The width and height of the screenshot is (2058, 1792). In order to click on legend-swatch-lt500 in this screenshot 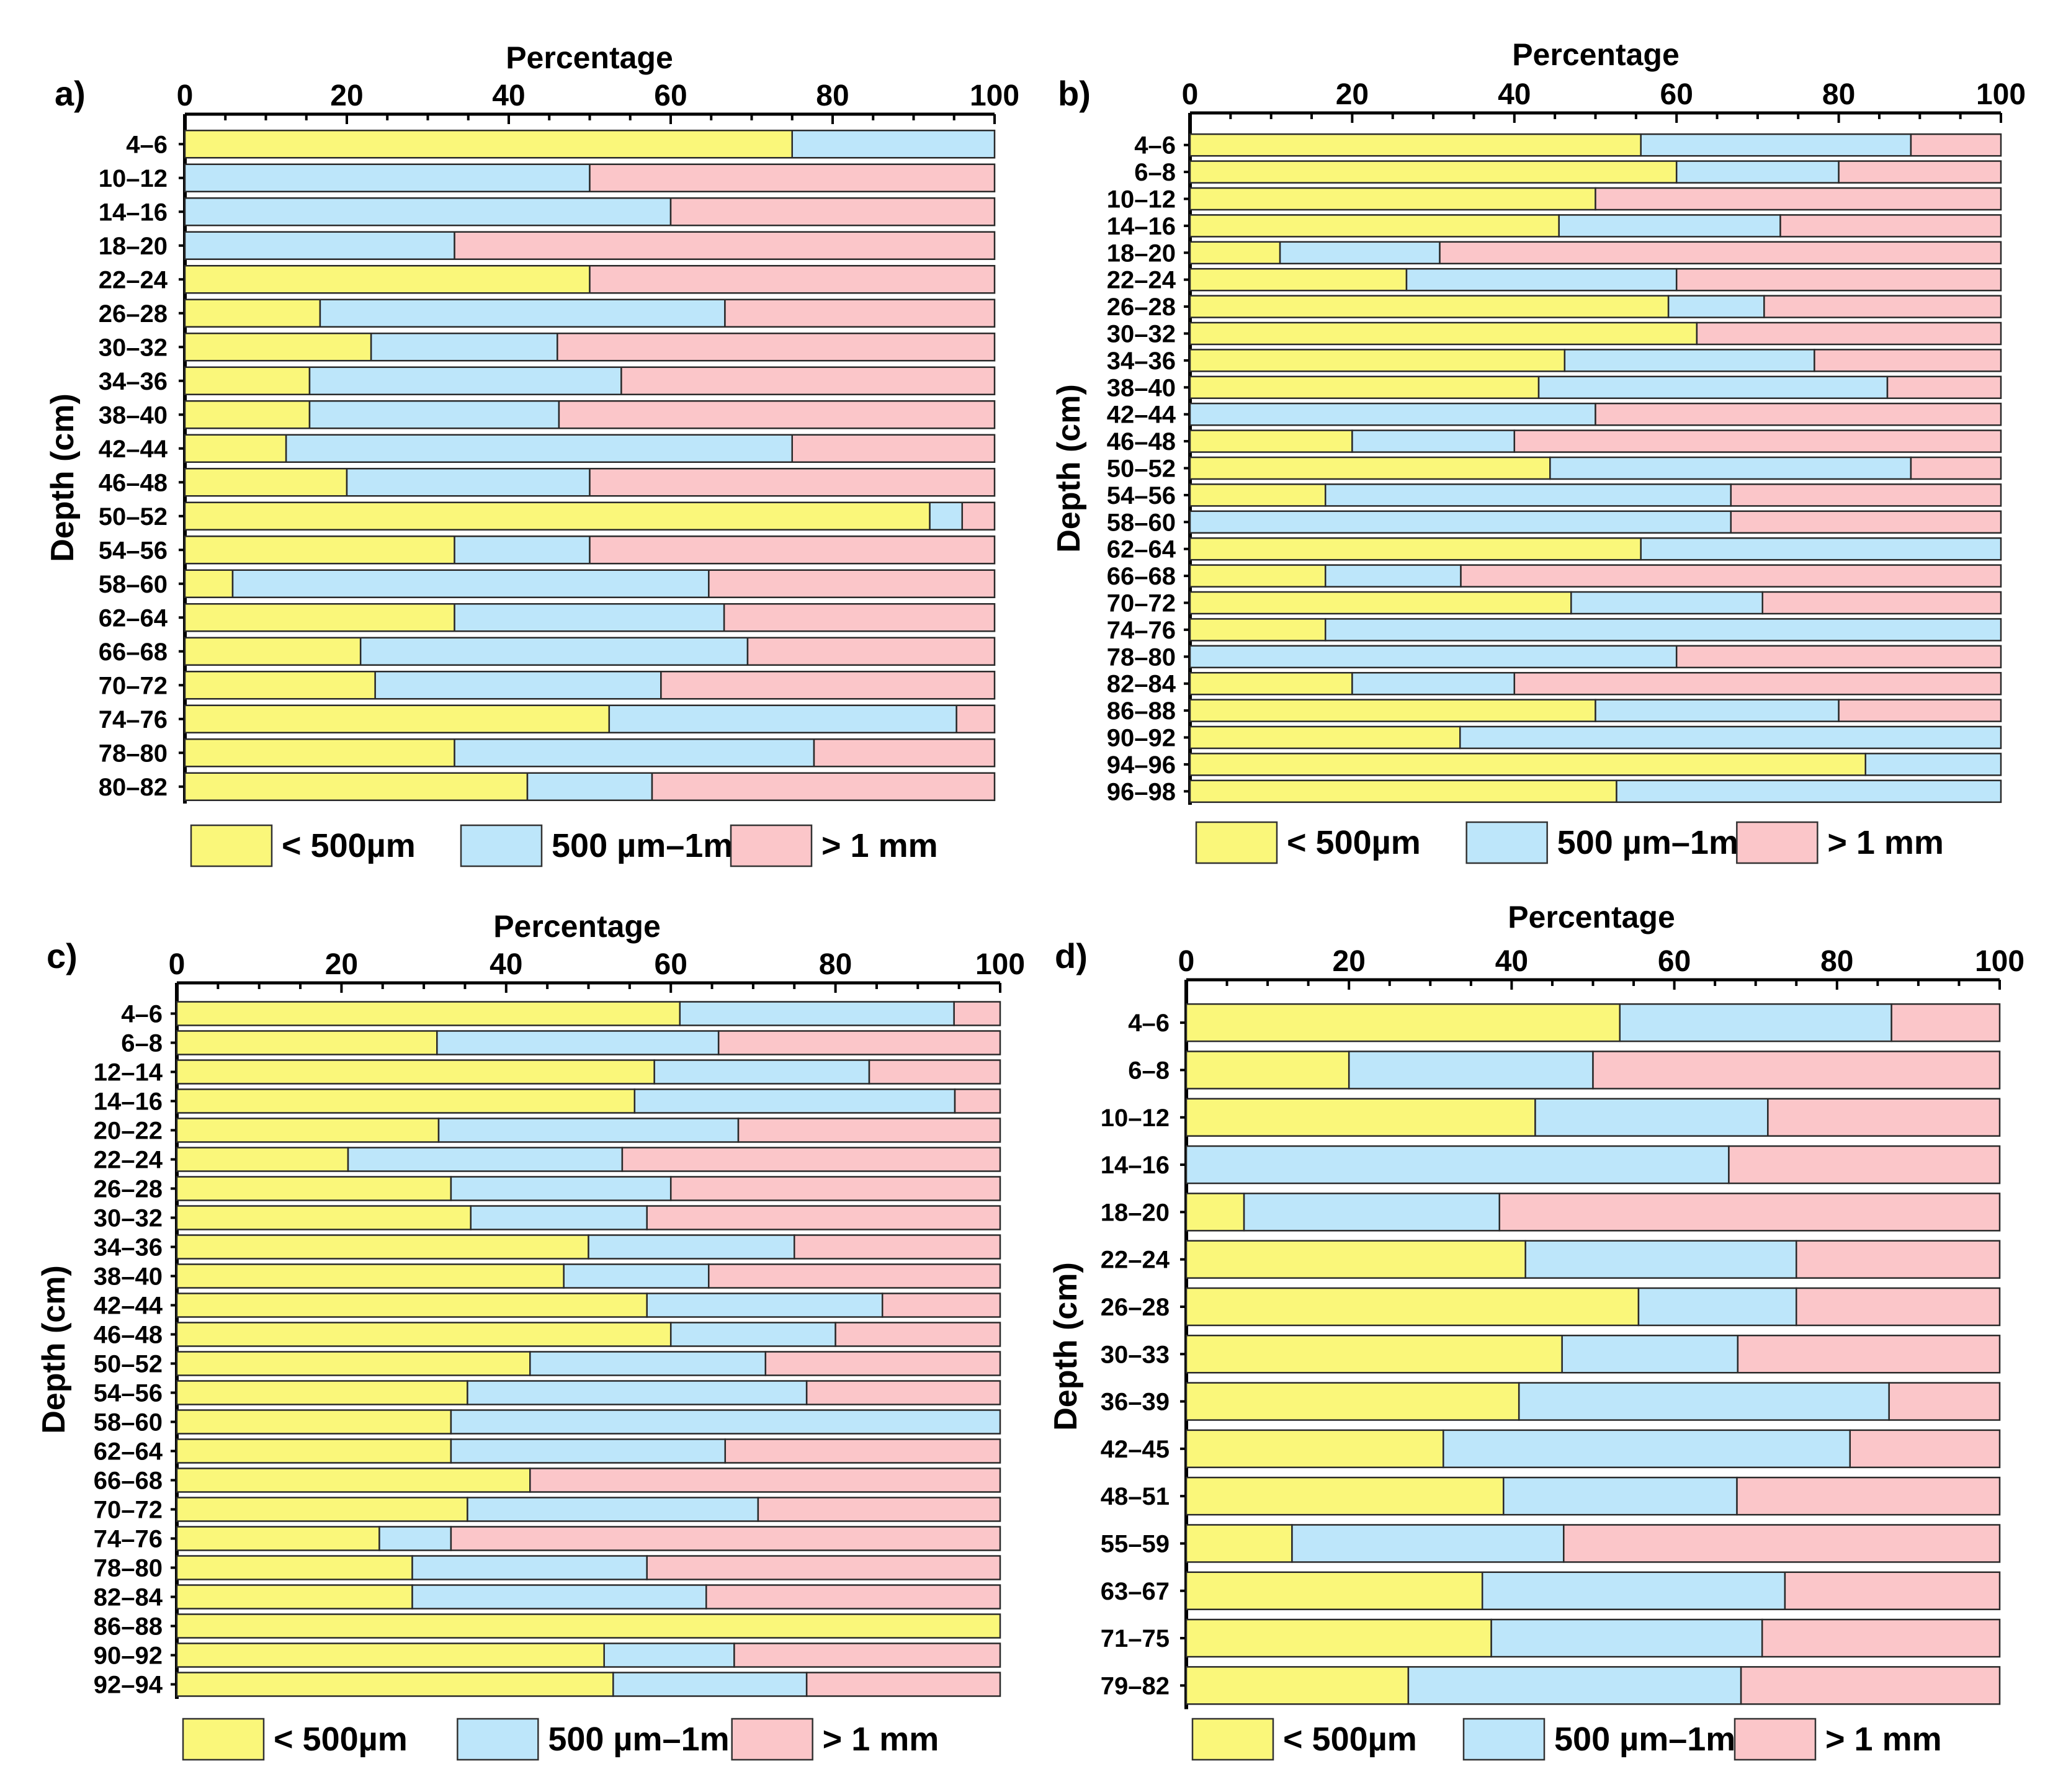, I will do `click(223, 1739)`.